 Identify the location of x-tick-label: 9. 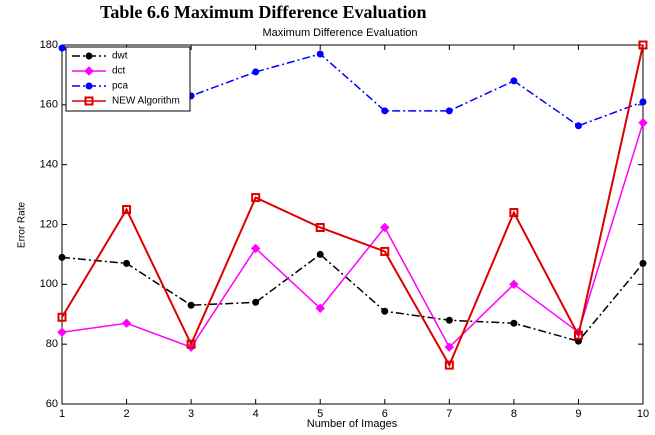
(578, 414).